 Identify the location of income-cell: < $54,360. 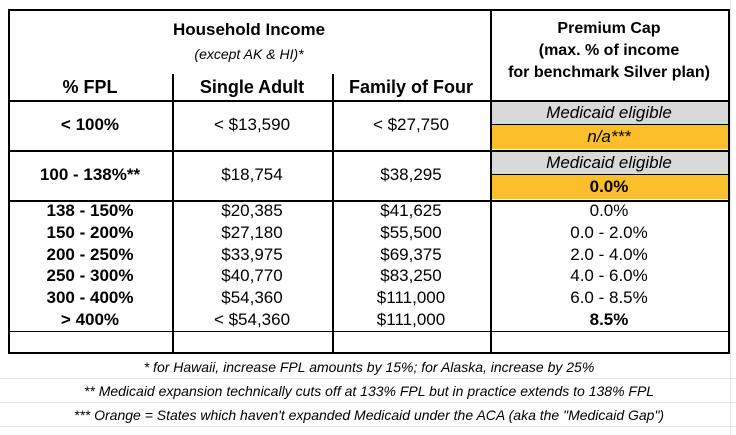
(252, 319).